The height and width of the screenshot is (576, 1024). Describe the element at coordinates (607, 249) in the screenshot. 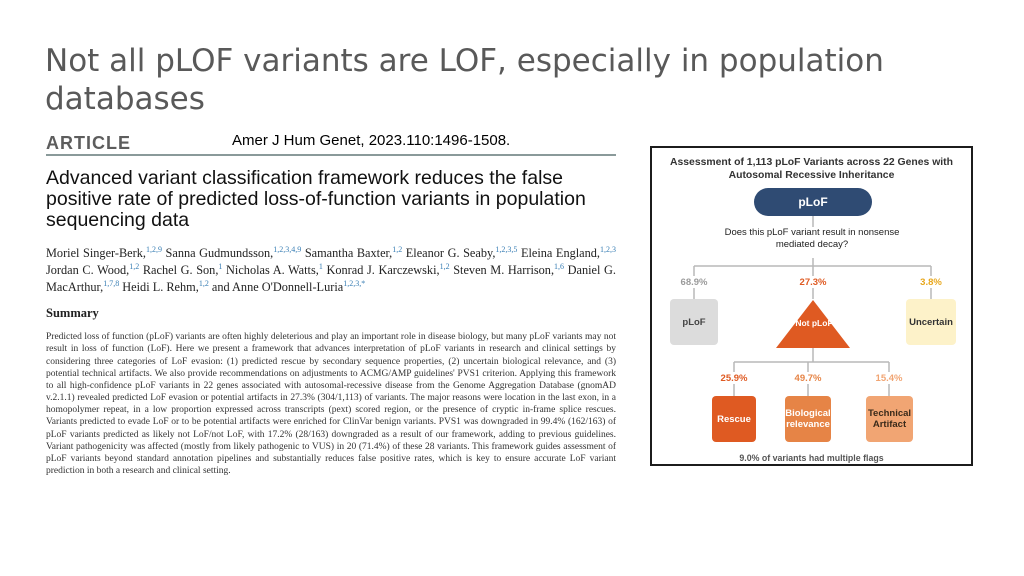

I see `author-affiliation: 1,2,3` at that location.